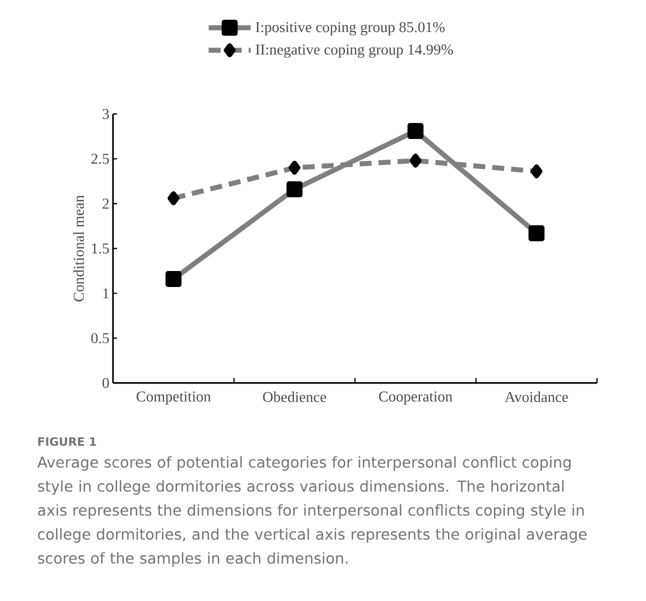 The height and width of the screenshot is (601, 646). Describe the element at coordinates (105, 383) in the screenshot. I see `y-tick-label: 0` at that location.